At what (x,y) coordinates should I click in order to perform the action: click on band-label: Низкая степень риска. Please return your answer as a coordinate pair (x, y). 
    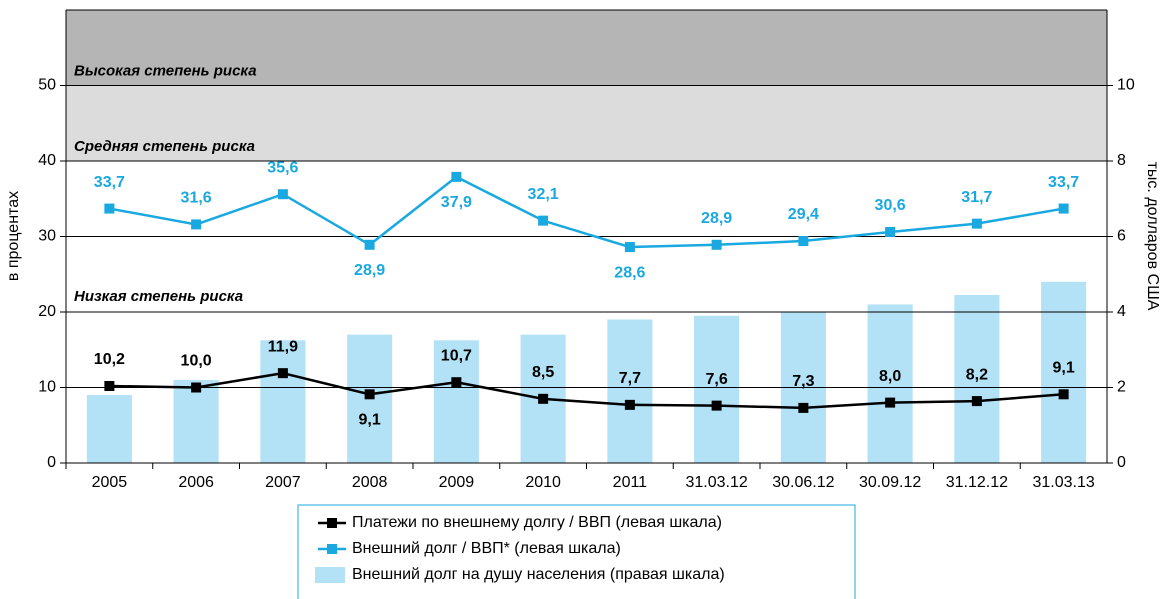
    Looking at the image, I should click on (158, 296).